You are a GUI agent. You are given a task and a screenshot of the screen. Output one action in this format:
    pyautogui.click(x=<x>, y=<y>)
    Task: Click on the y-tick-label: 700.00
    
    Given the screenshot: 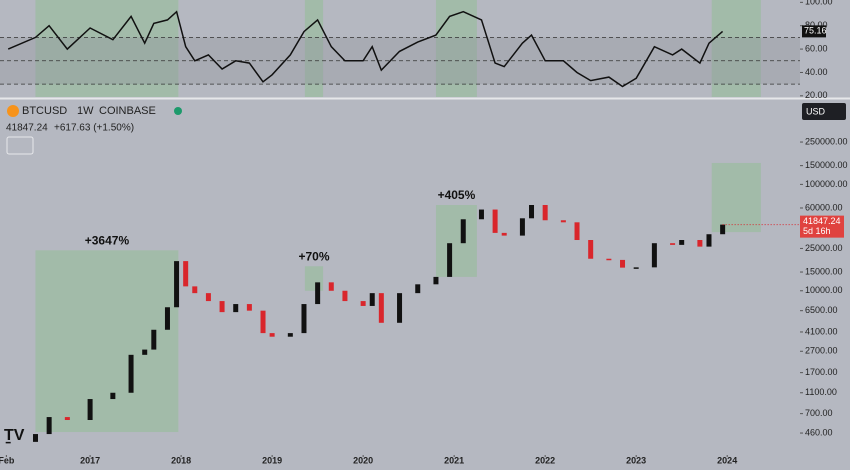 What is the action you would take?
    pyautogui.click(x=819, y=413)
    